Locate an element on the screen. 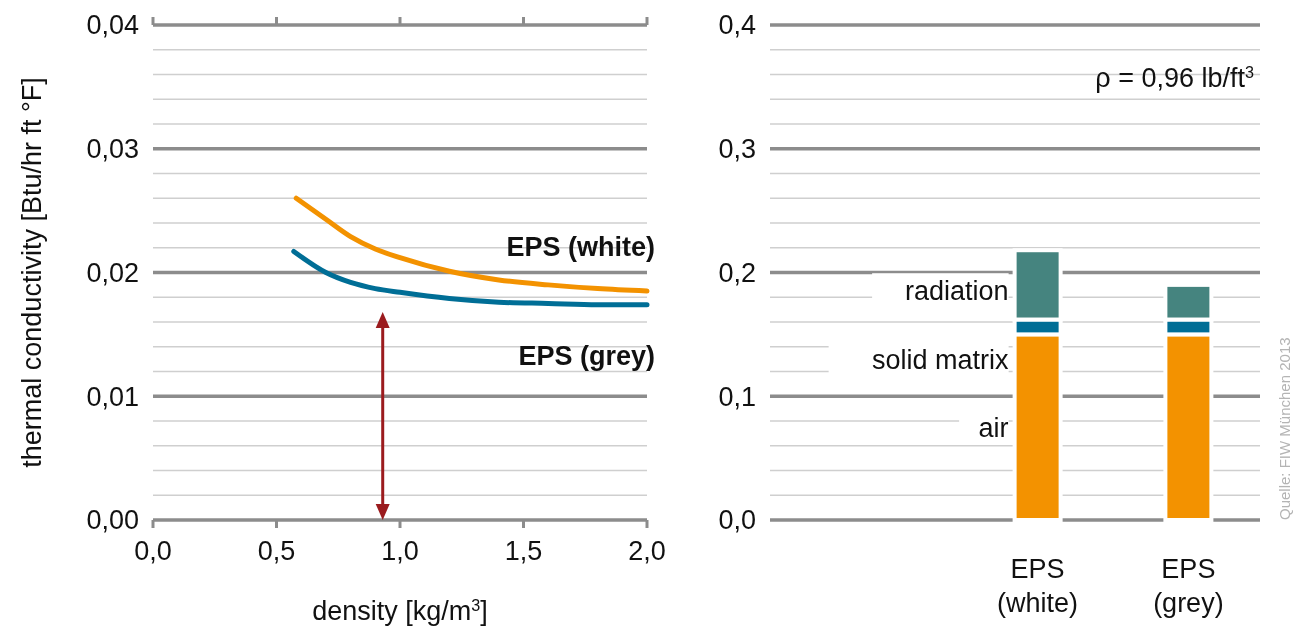  y-tick-label: 0,04 is located at coordinates (112, 25).